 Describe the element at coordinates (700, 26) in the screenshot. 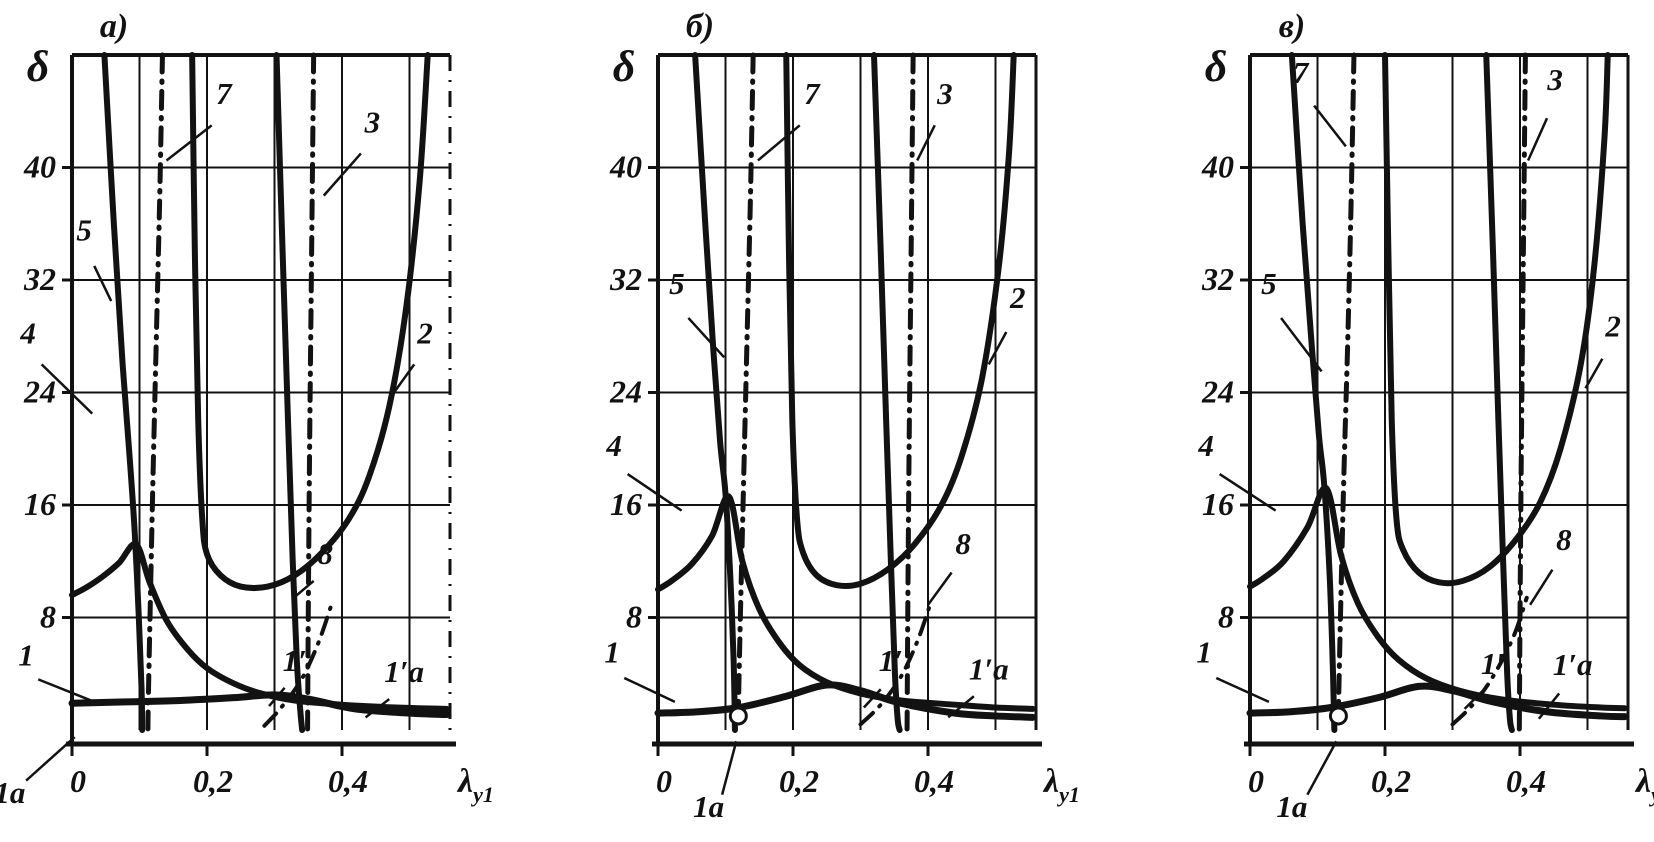

I see `panel-label: б)` at that location.